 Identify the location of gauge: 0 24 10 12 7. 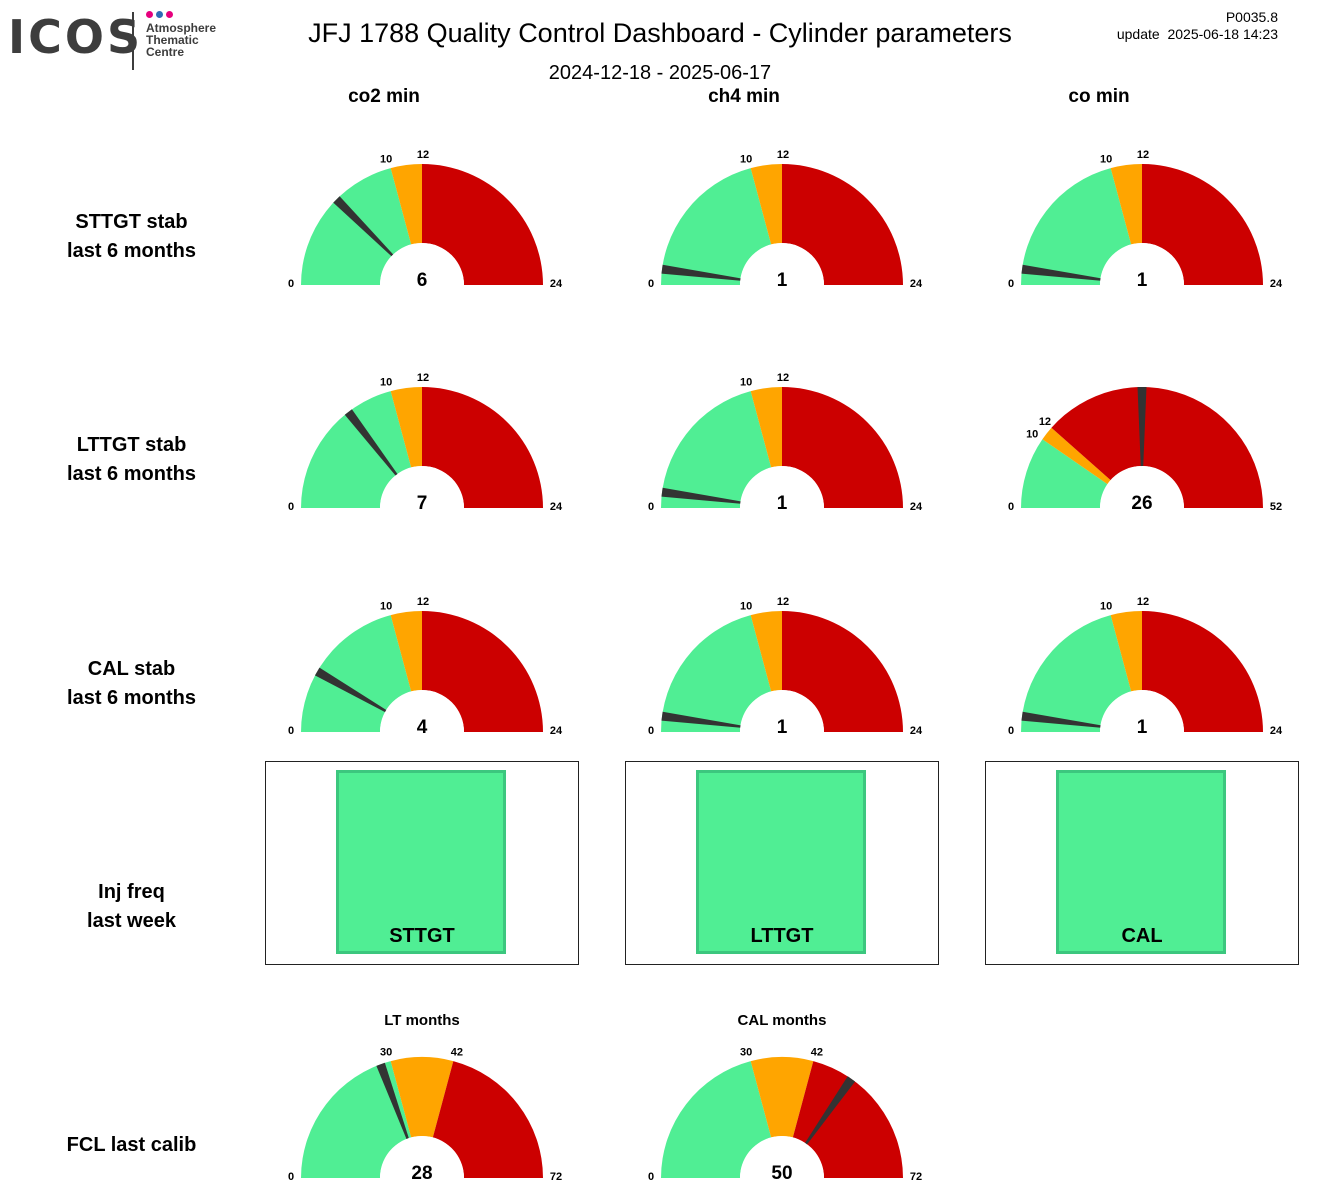
(425, 443).